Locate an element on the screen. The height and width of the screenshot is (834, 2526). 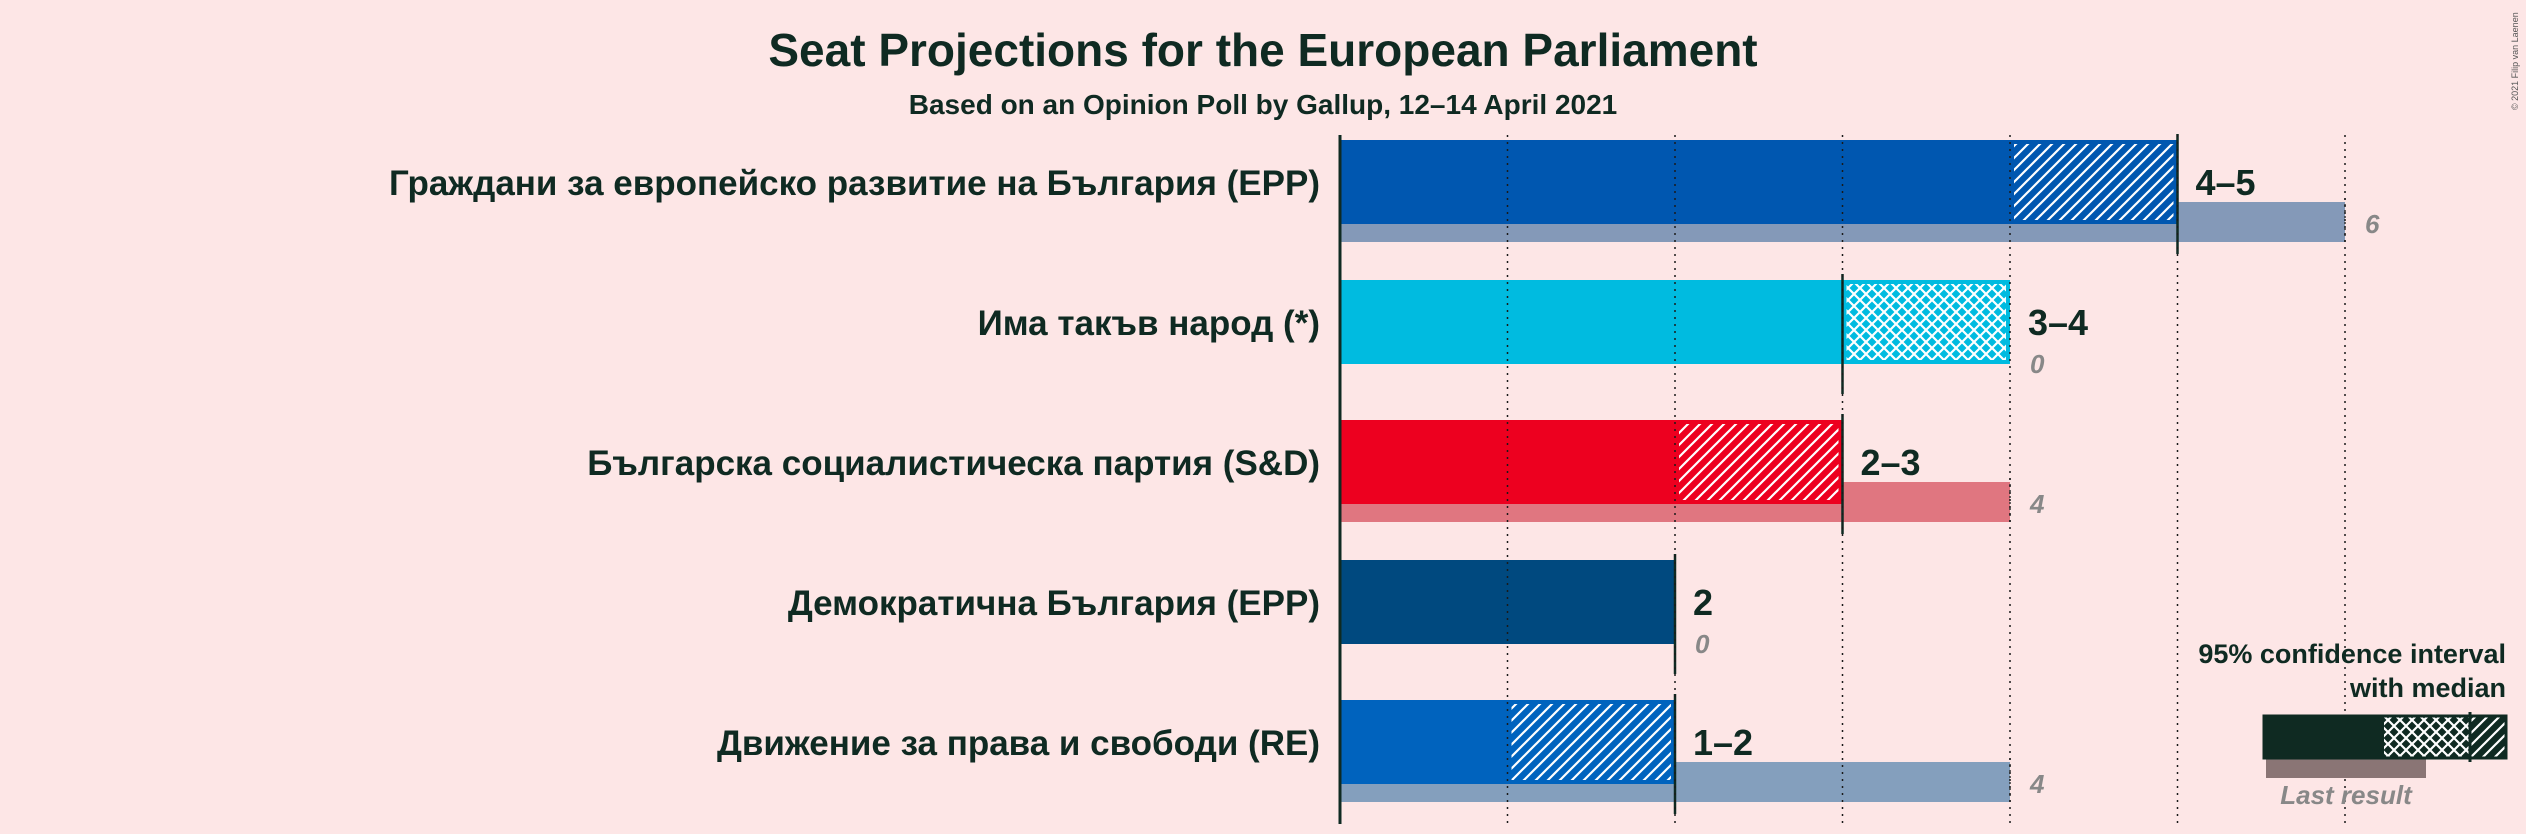
seat-range-label: 3–4 is located at coordinates (2058, 322).